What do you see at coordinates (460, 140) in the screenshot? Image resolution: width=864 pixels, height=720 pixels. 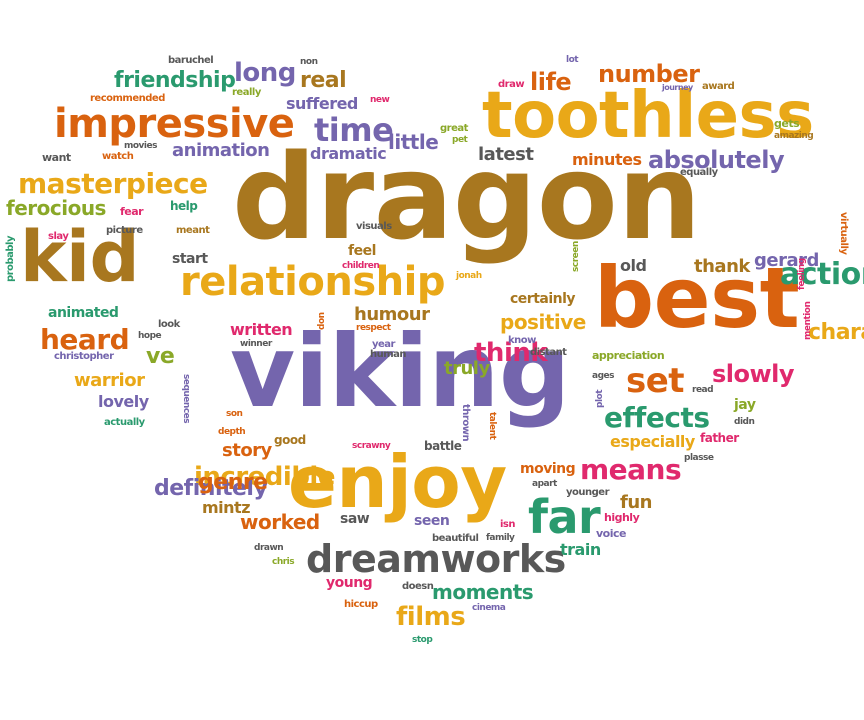 I see `word-pet: pet` at bounding box center [460, 140].